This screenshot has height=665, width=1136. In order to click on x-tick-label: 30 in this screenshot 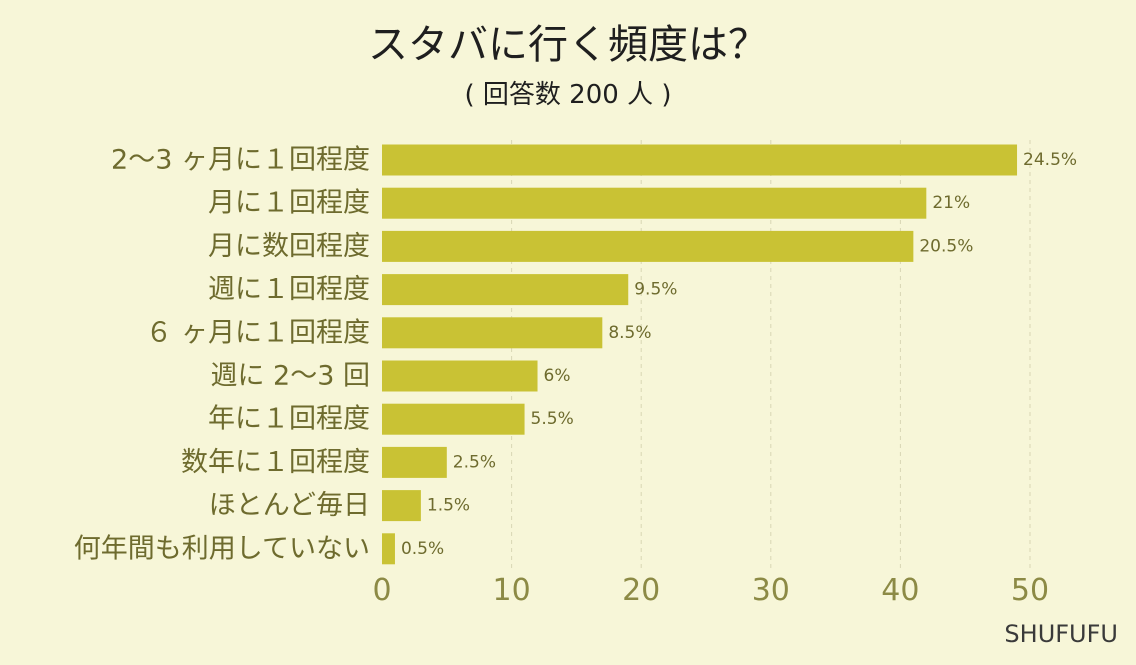, I will do `click(771, 590)`.